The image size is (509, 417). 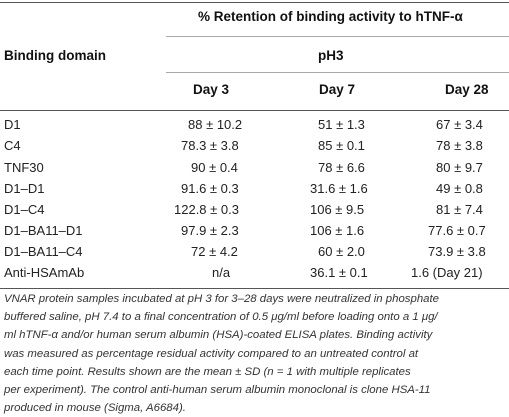 What do you see at coordinates (254, 2) in the screenshot?
I see `top-rule` at bounding box center [254, 2].